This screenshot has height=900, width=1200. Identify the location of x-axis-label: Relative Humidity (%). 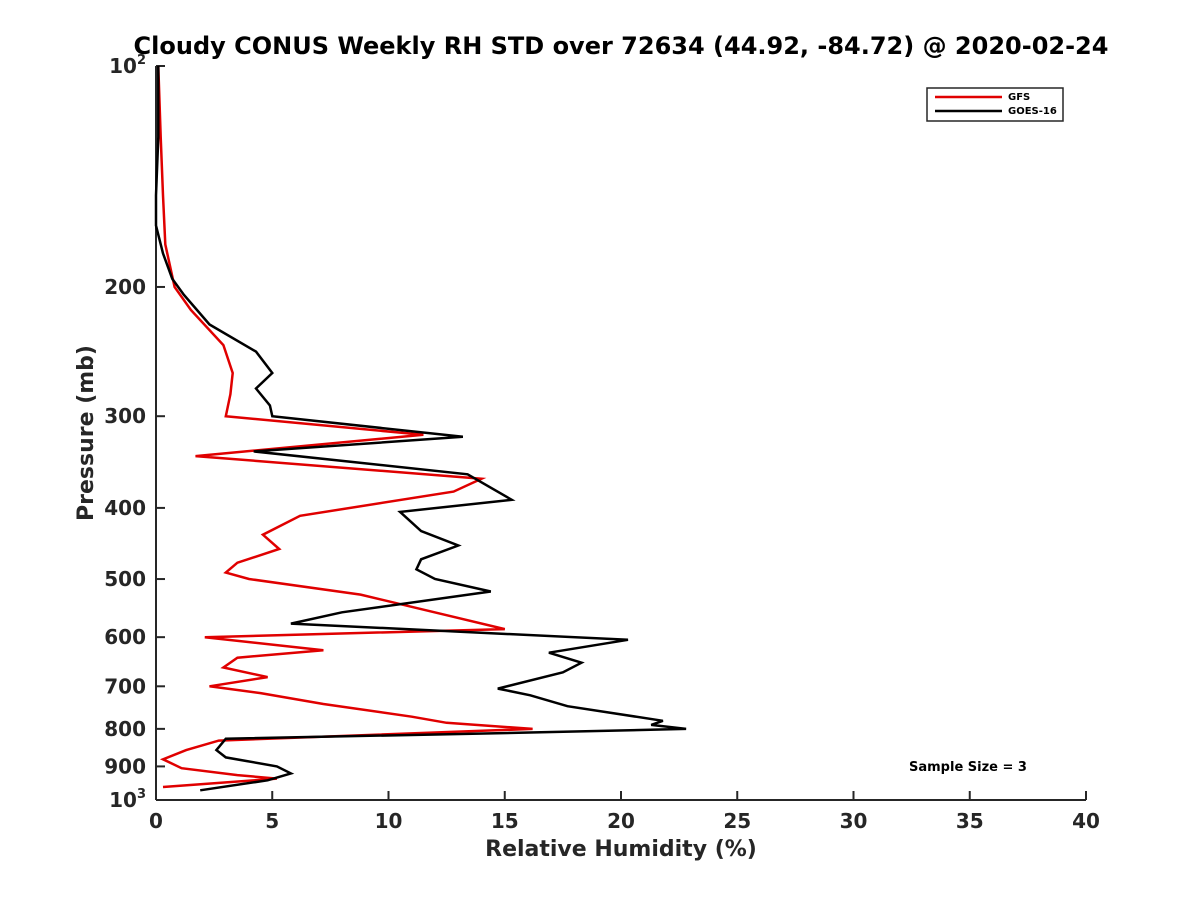
(621, 849).